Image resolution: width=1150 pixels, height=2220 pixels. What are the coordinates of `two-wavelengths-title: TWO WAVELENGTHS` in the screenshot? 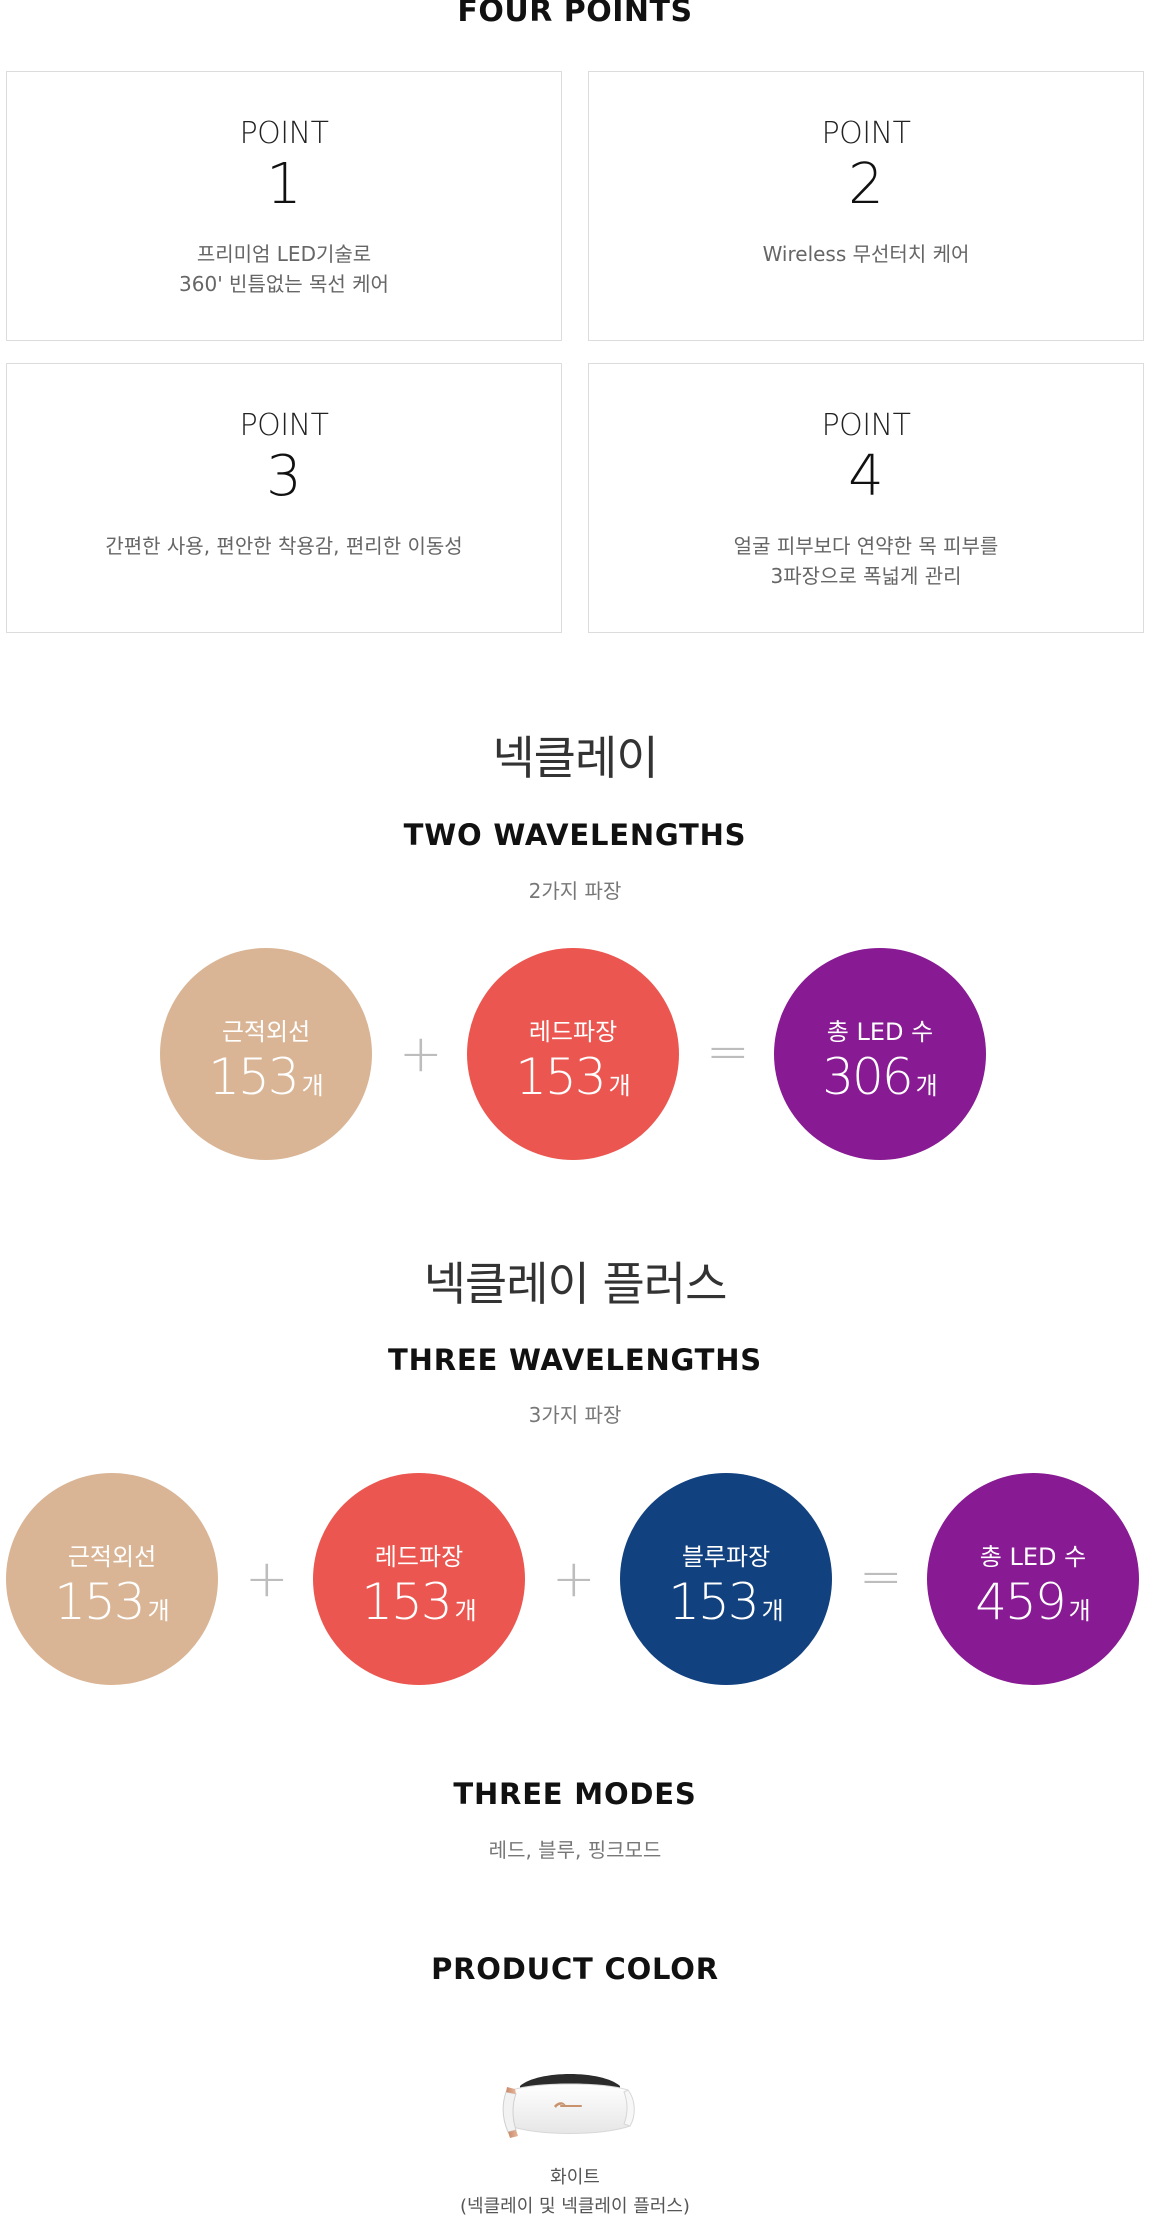 It's located at (575, 835).